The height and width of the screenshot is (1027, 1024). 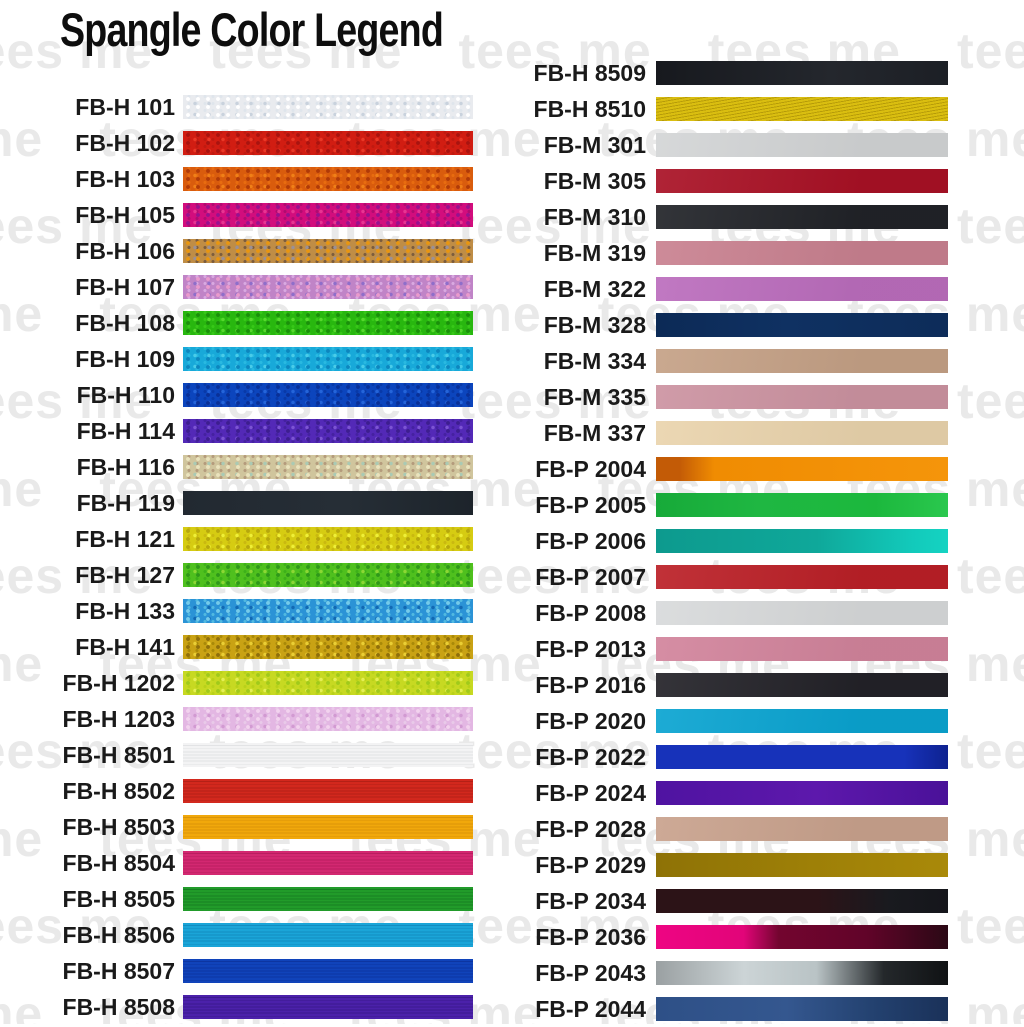 What do you see at coordinates (714, 973) in the screenshot?
I see `legend-row: FB-P 2043` at bounding box center [714, 973].